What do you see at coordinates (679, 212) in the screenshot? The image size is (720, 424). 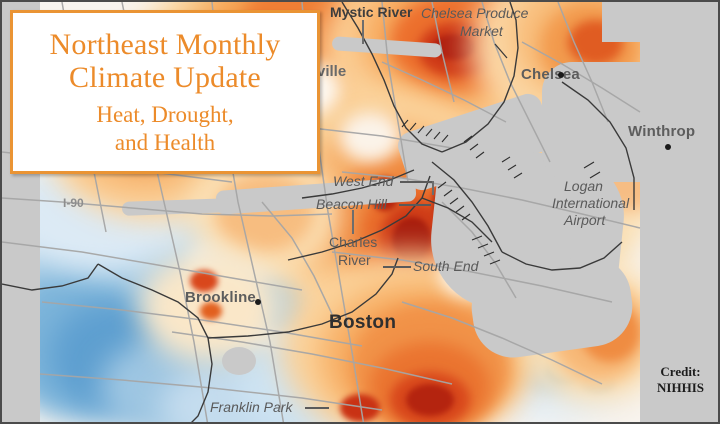 I see `data-extent-right-mask` at bounding box center [679, 212].